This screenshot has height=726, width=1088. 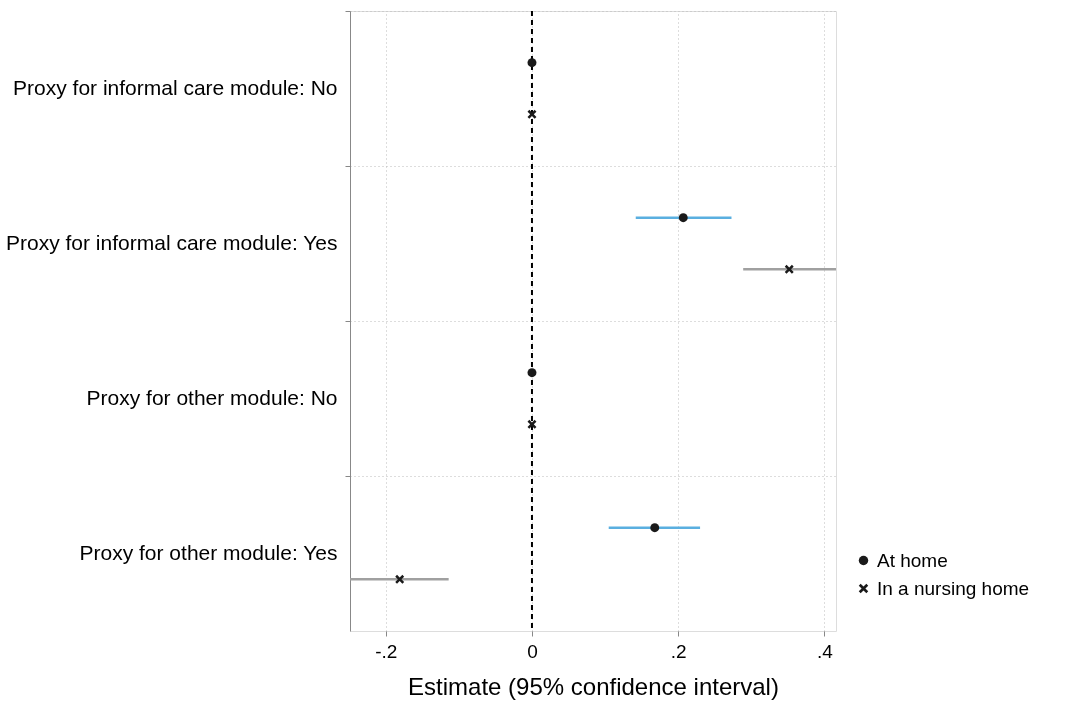 What do you see at coordinates (172, 242) in the screenshot?
I see `y-tick-label: Proxy for informal care module: Yes` at bounding box center [172, 242].